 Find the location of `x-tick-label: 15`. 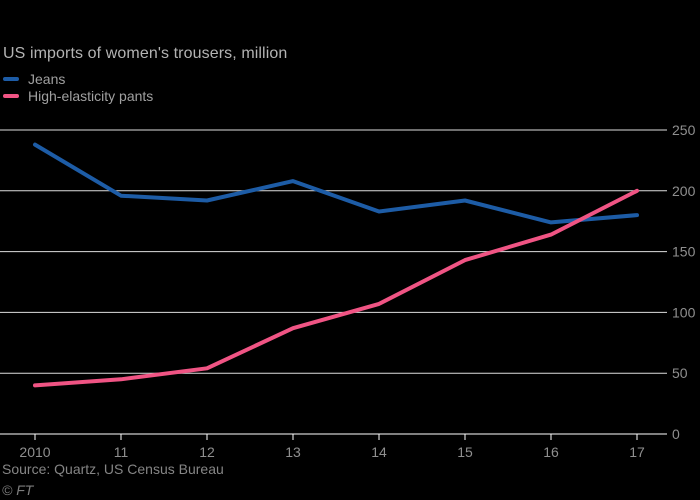

x-tick-label: 15 is located at coordinates (465, 452).